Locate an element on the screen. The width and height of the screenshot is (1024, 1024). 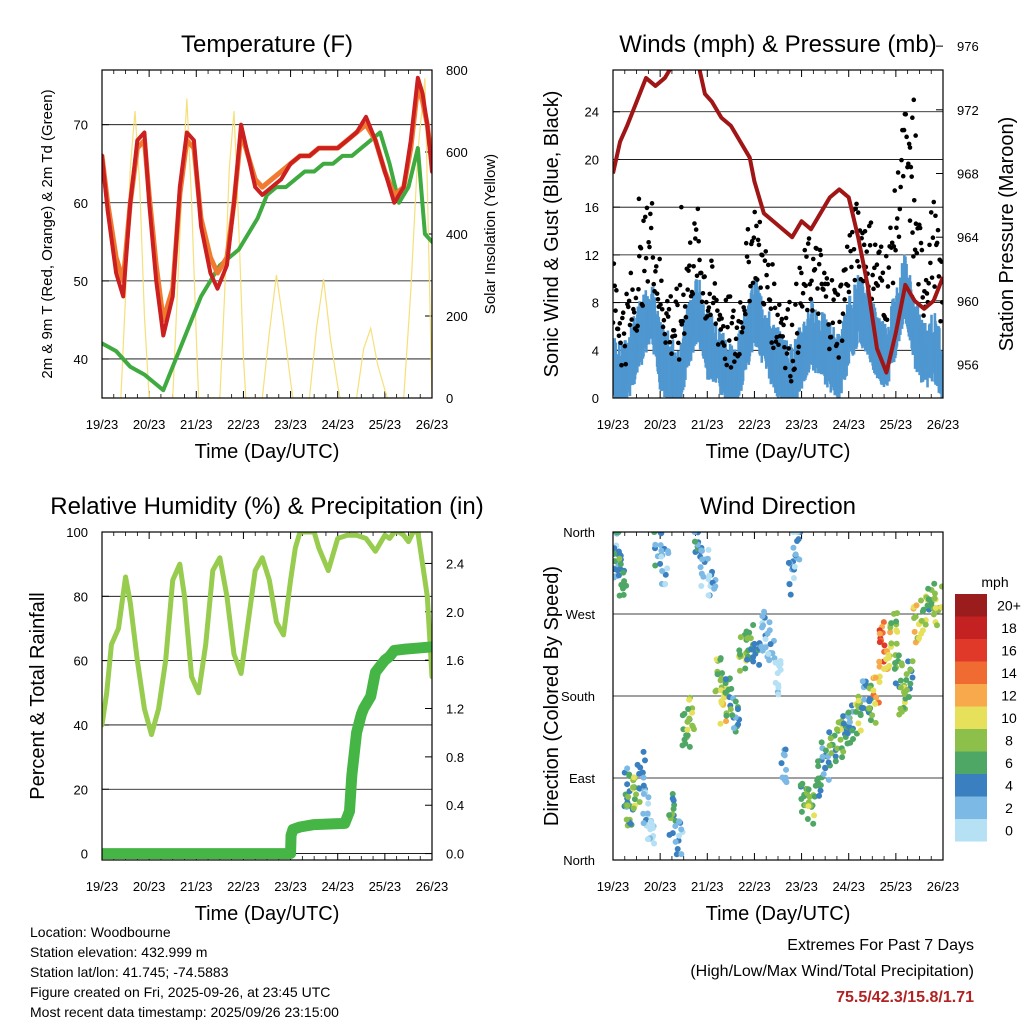
x-axis-label: Time (Day/UTC) is located at coordinates (778, 452).